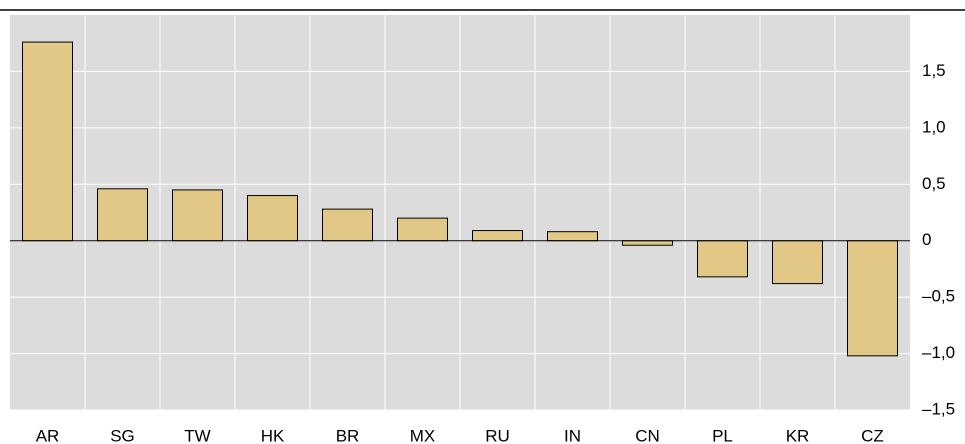  Describe the element at coordinates (122, 435) in the screenshot. I see `x-tick-label: SG` at that location.